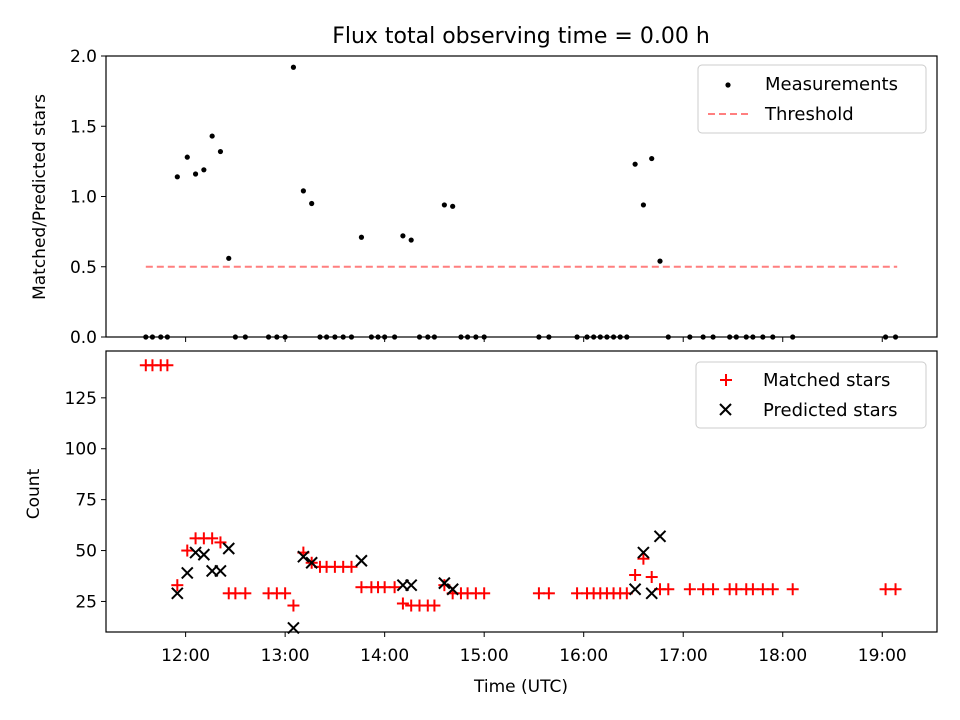 This screenshot has height=720, width=960. What do you see at coordinates (83, 57) in the screenshot?
I see `top-y-tick-label: 2.0` at bounding box center [83, 57].